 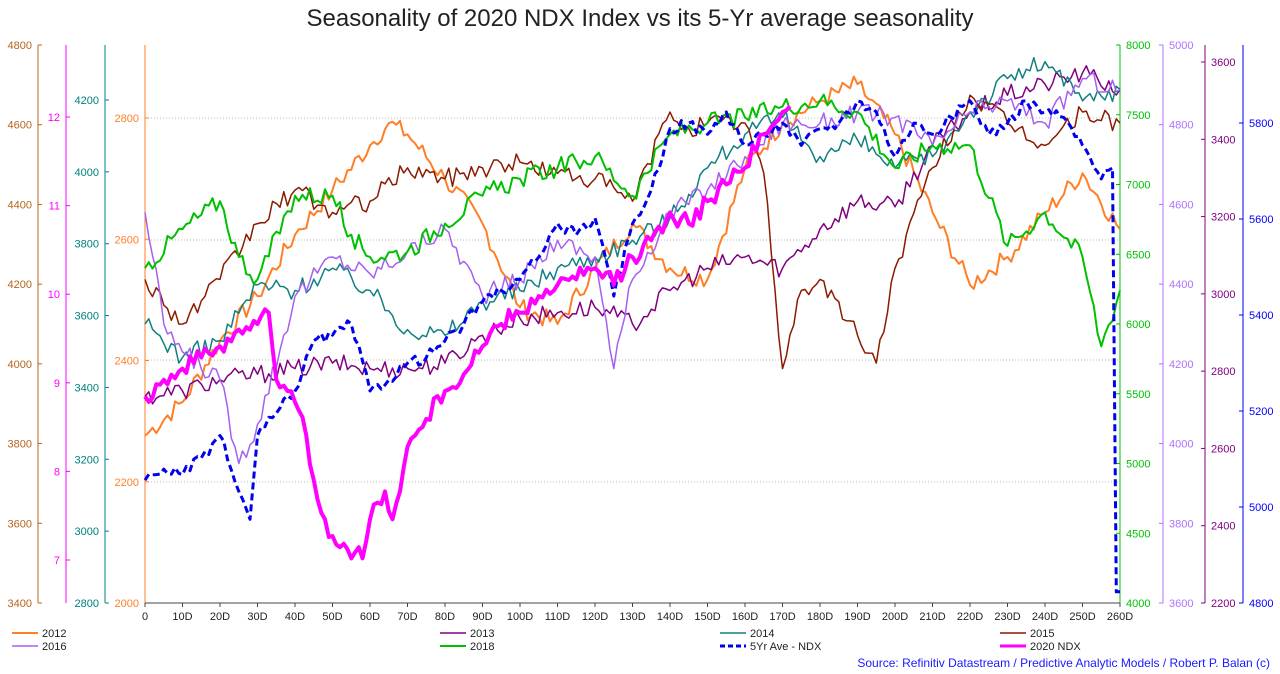 I want to click on axis-tick-label-a2016: 10, so click(x=54, y=295).